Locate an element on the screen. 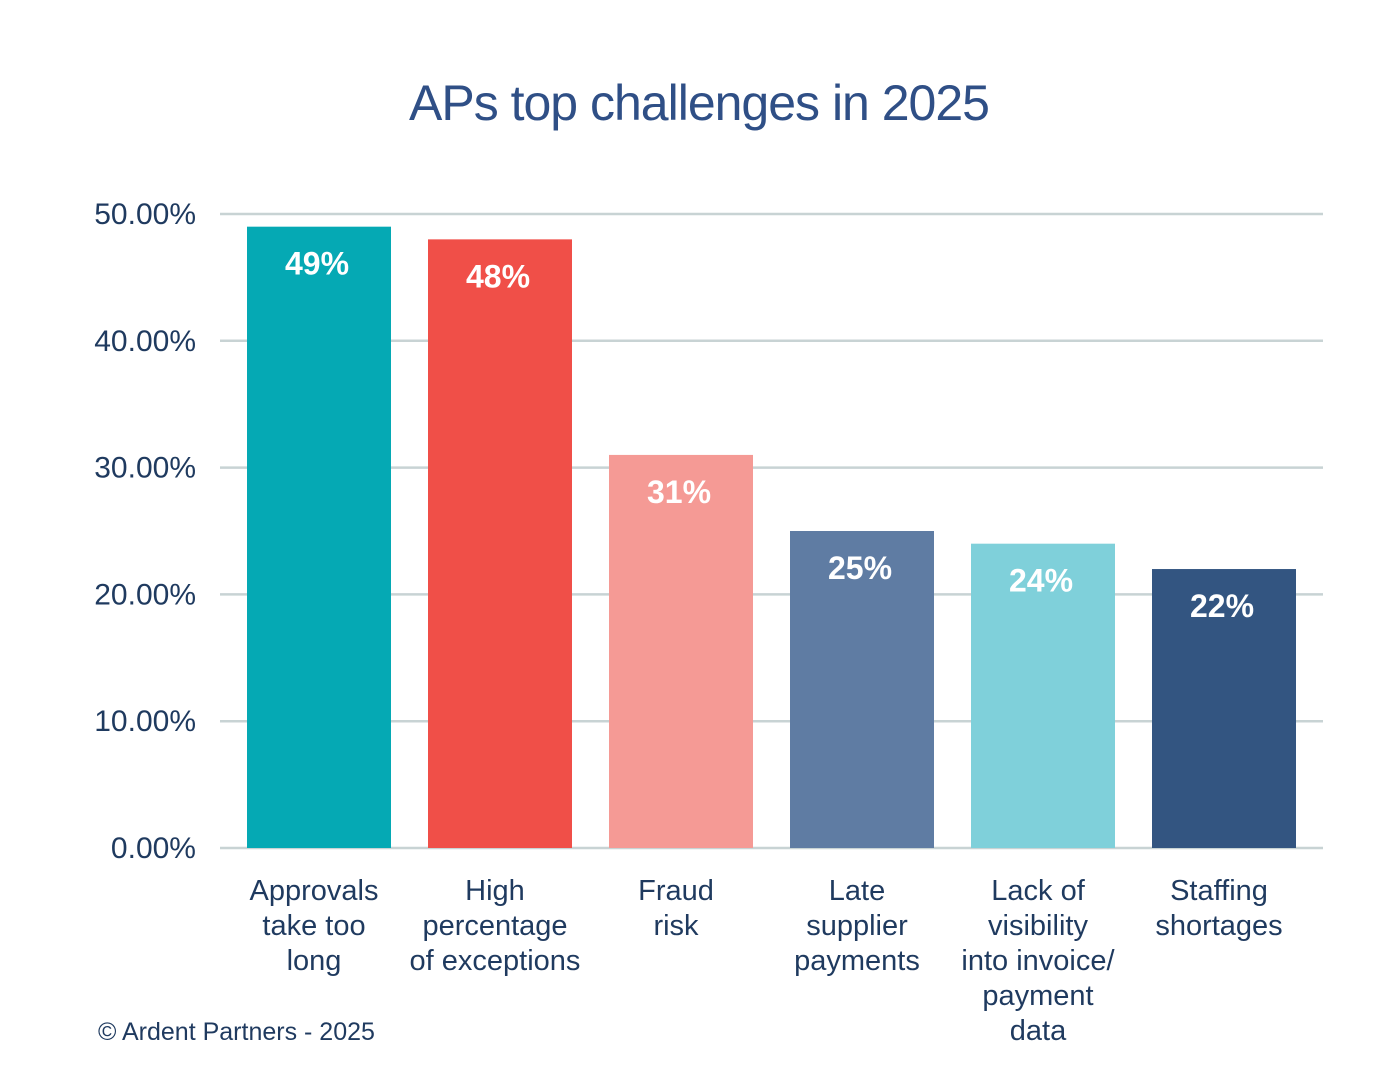 The height and width of the screenshot is (1090, 1388). copyright-credit: © Ardent Partners - 2025 is located at coordinates (236, 1032).